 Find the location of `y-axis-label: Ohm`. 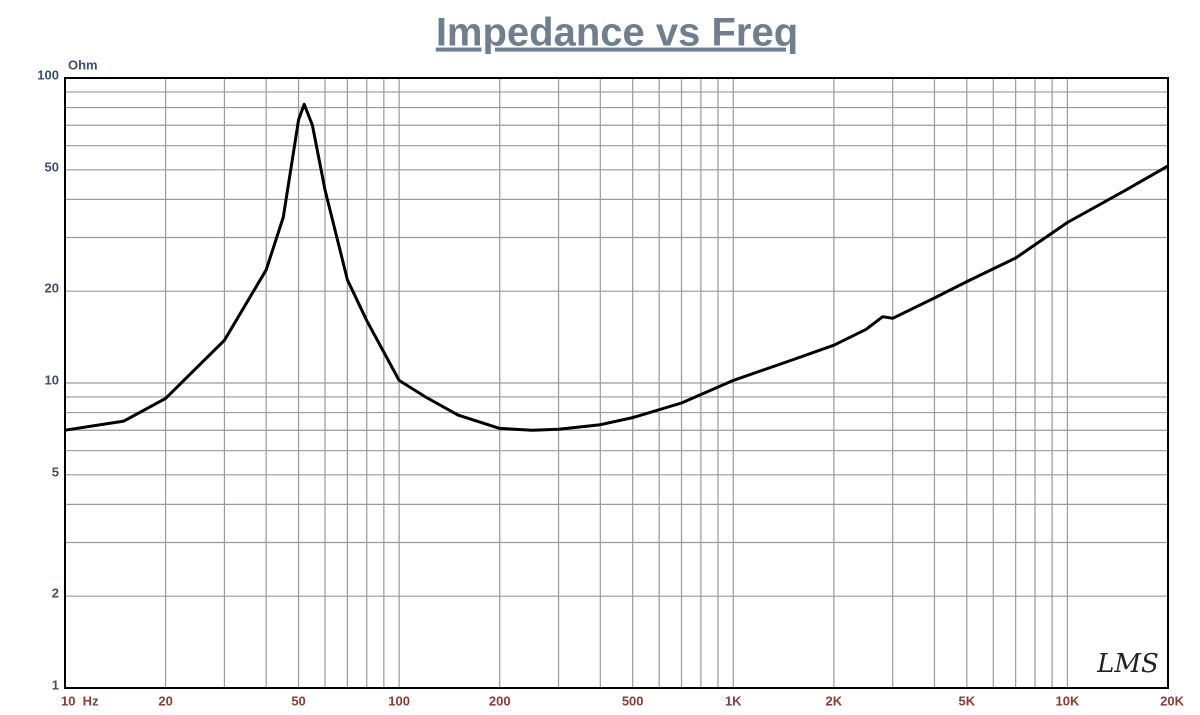

y-axis-label: Ohm is located at coordinates (83, 64).